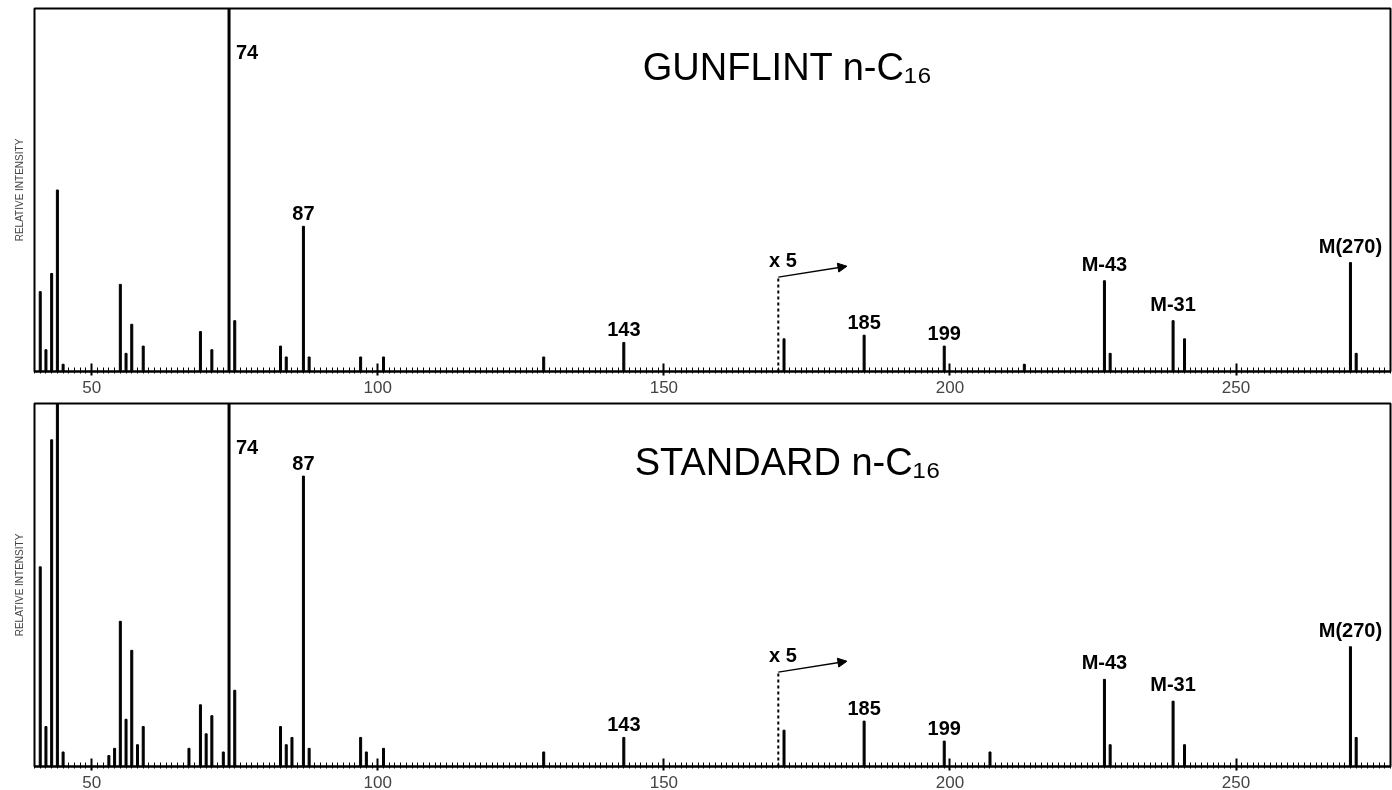  I want to click on text: GUNFLINT n-C₁₆, so click(787, 67).